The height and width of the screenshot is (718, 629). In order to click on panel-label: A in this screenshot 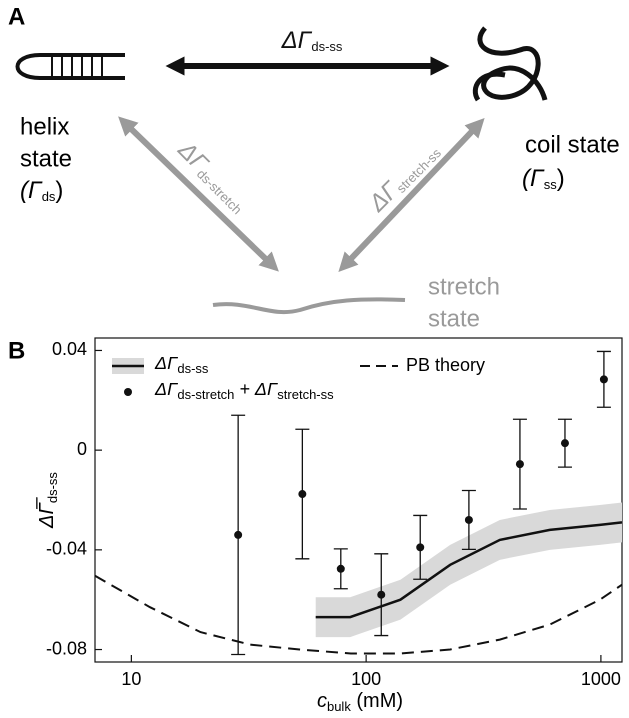, I will do `click(16, 16)`.